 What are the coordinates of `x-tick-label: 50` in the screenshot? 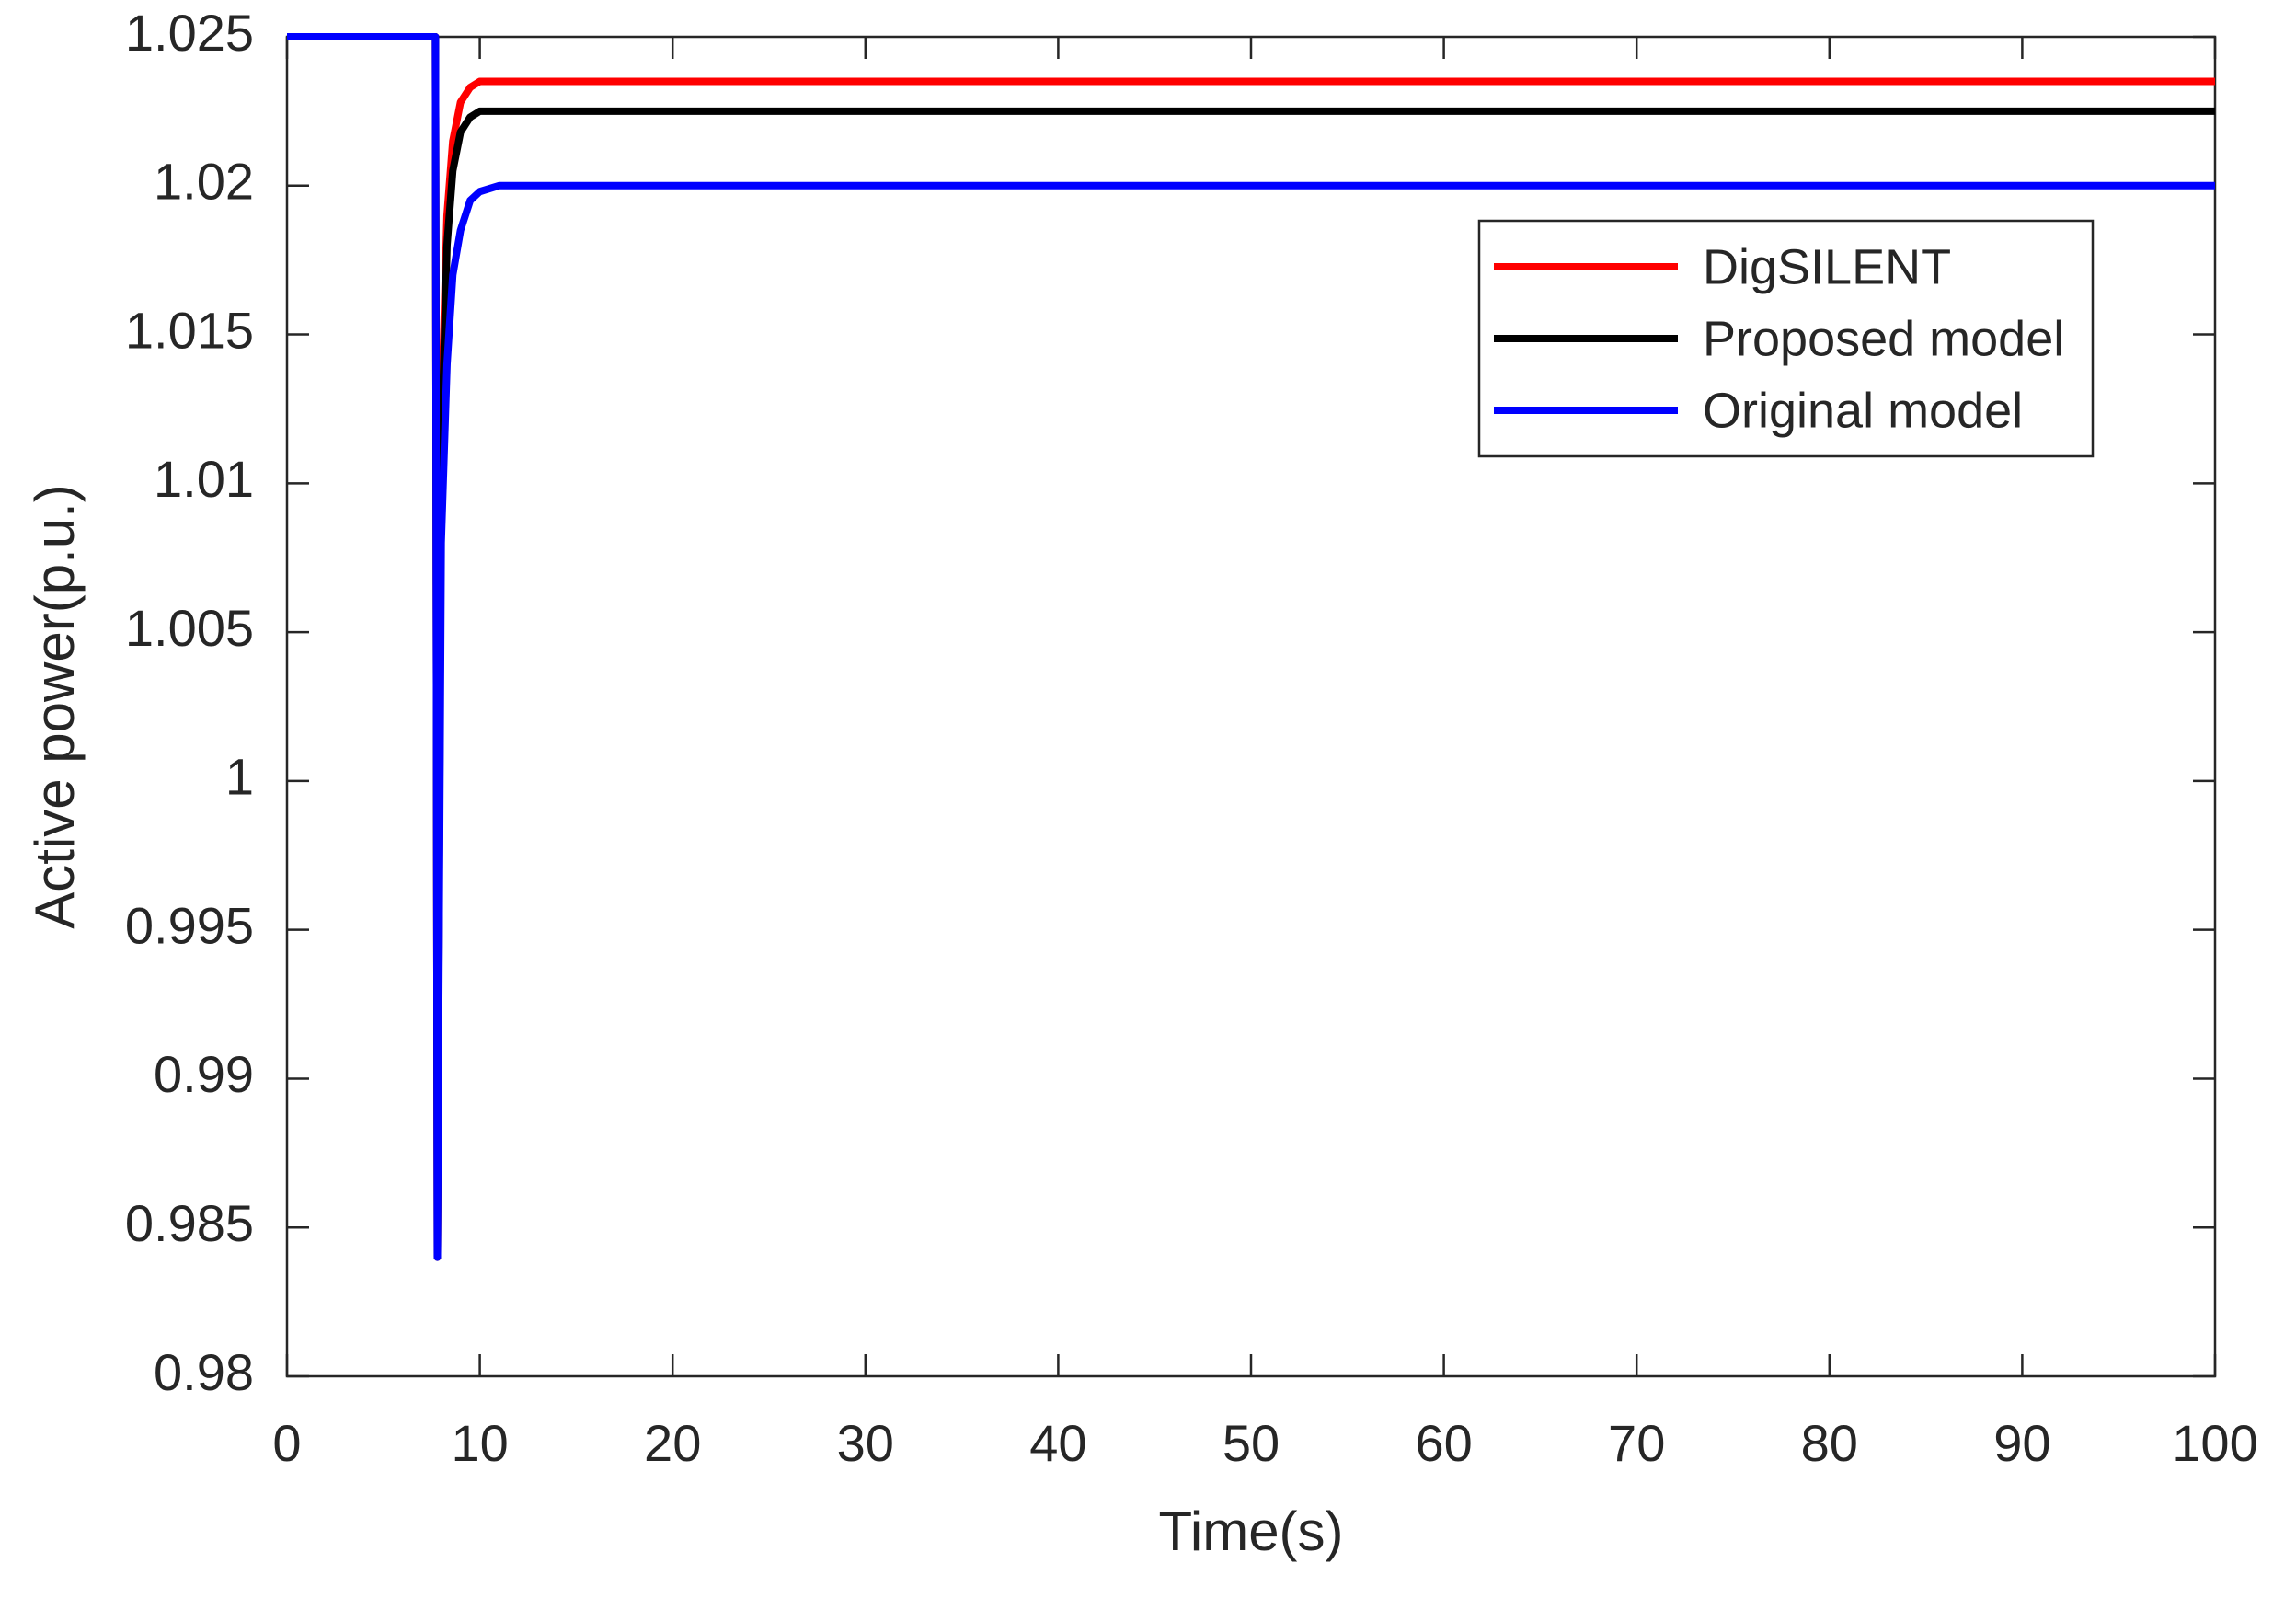 It's located at (1251, 1443).